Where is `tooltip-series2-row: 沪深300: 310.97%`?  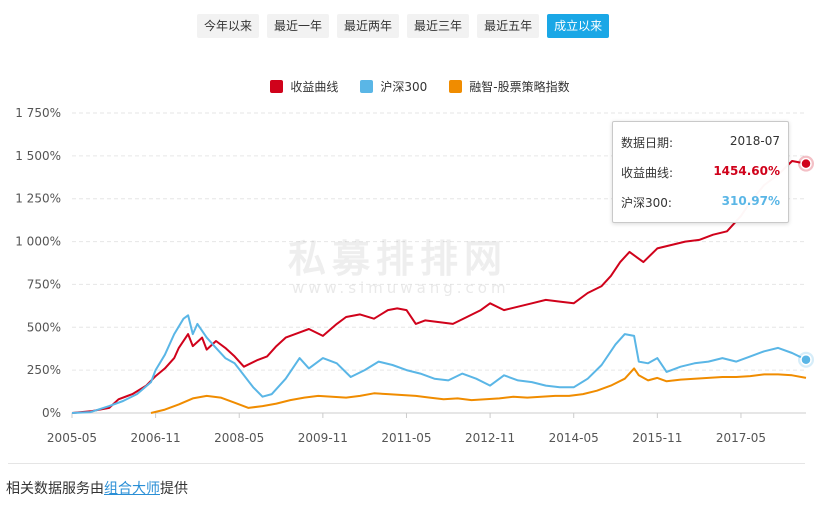 tooltip-series2-row: 沪深300: 310.97% is located at coordinates (700, 202).